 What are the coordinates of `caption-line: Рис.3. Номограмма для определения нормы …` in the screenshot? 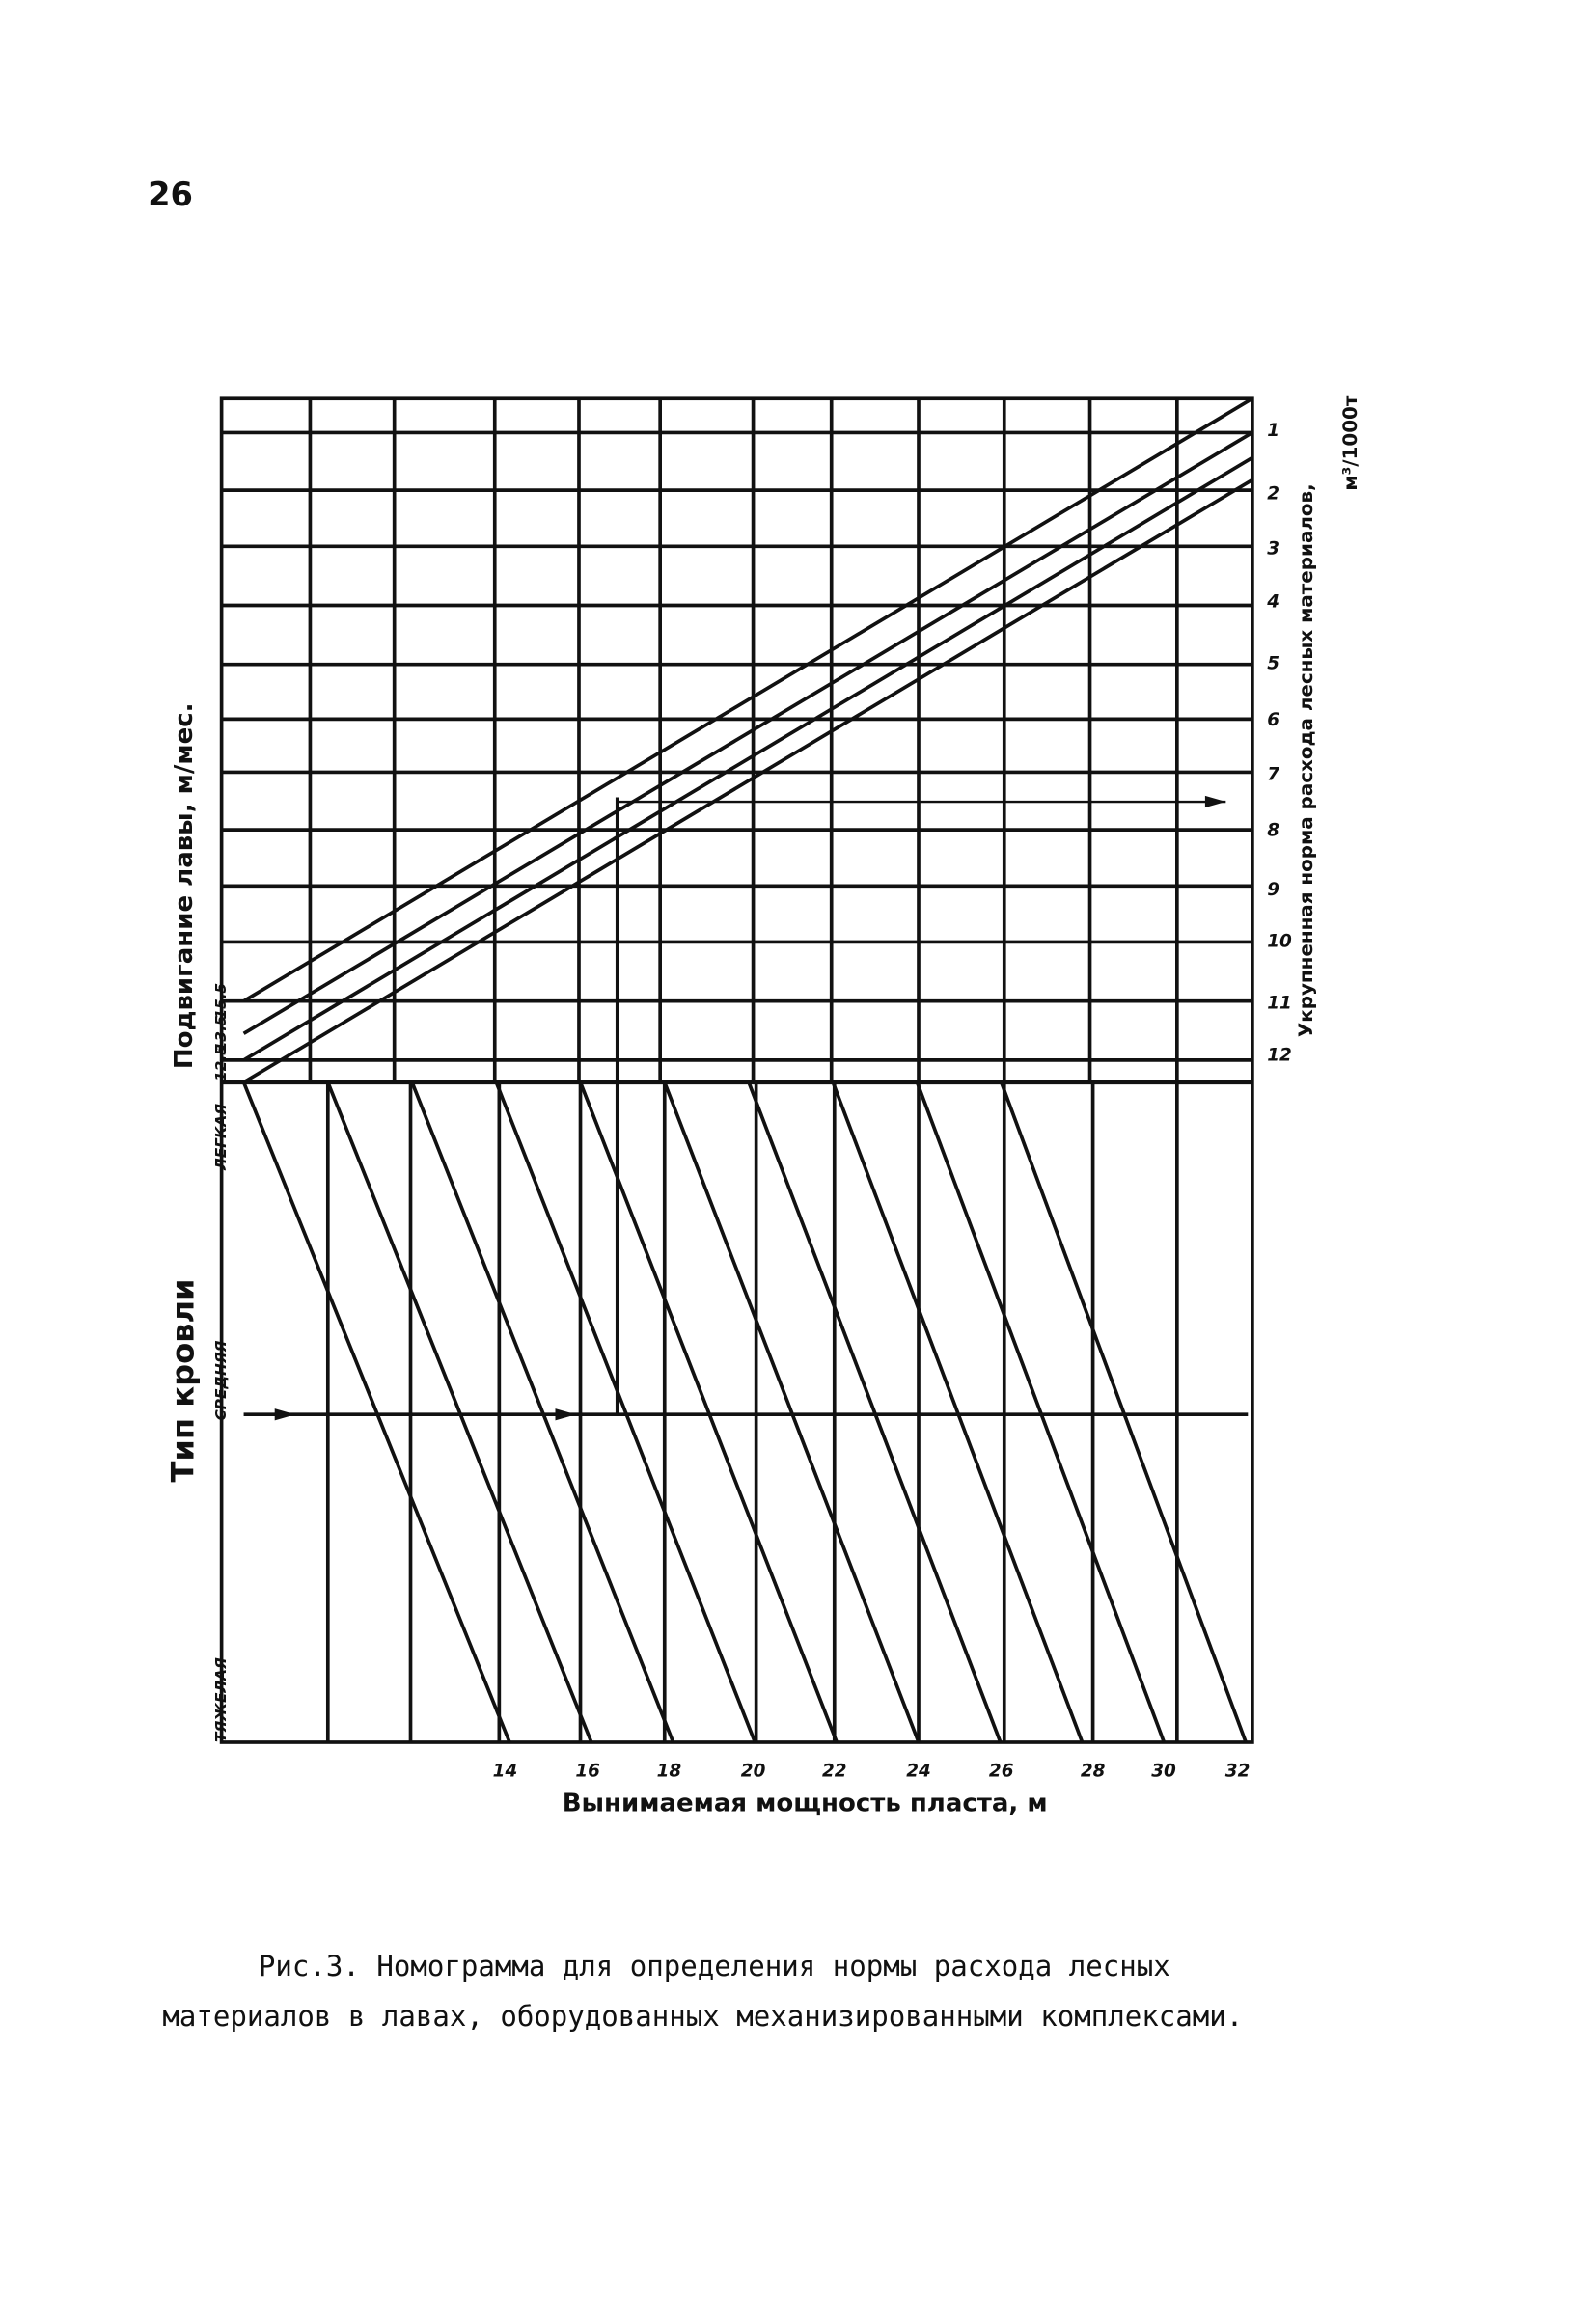 It's located at (714, 1966).